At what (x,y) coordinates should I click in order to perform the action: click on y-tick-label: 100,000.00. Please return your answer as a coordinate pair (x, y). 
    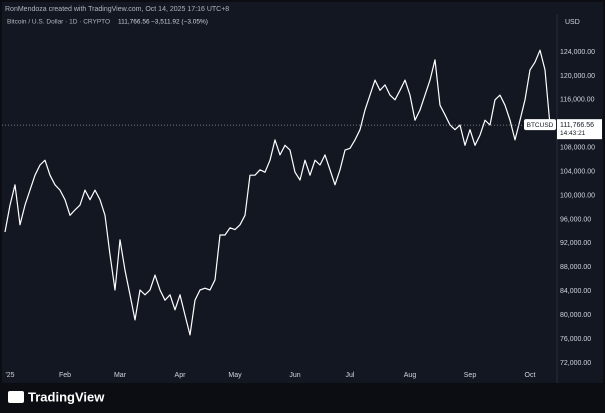
    Looking at the image, I should click on (577, 195).